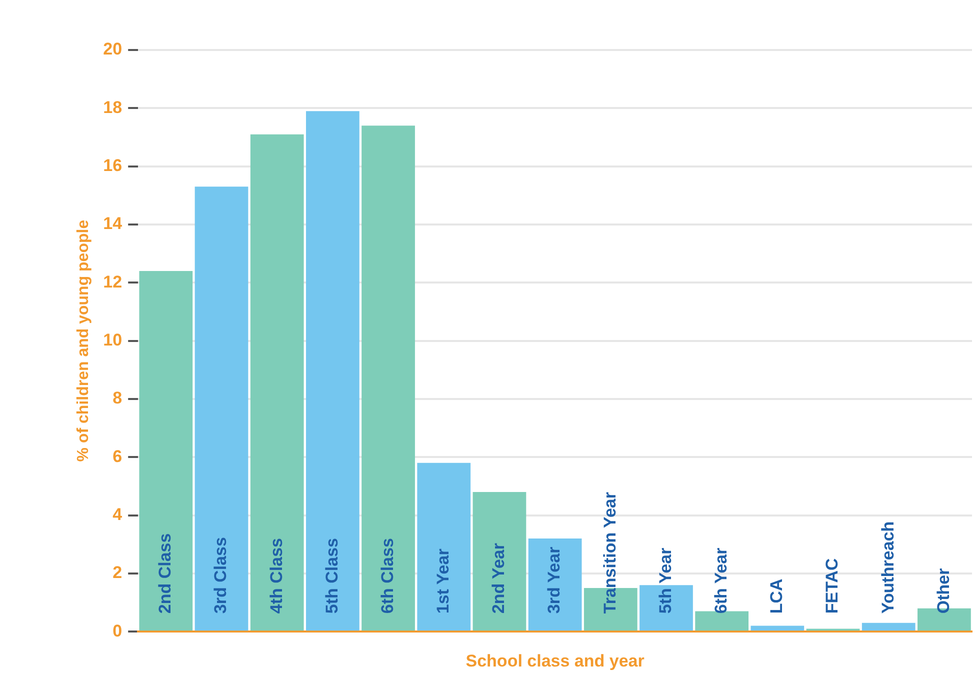 This screenshot has height=686, width=976. What do you see at coordinates (387, 576) in the screenshot?
I see `x-tick-label: 6th Class` at bounding box center [387, 576].